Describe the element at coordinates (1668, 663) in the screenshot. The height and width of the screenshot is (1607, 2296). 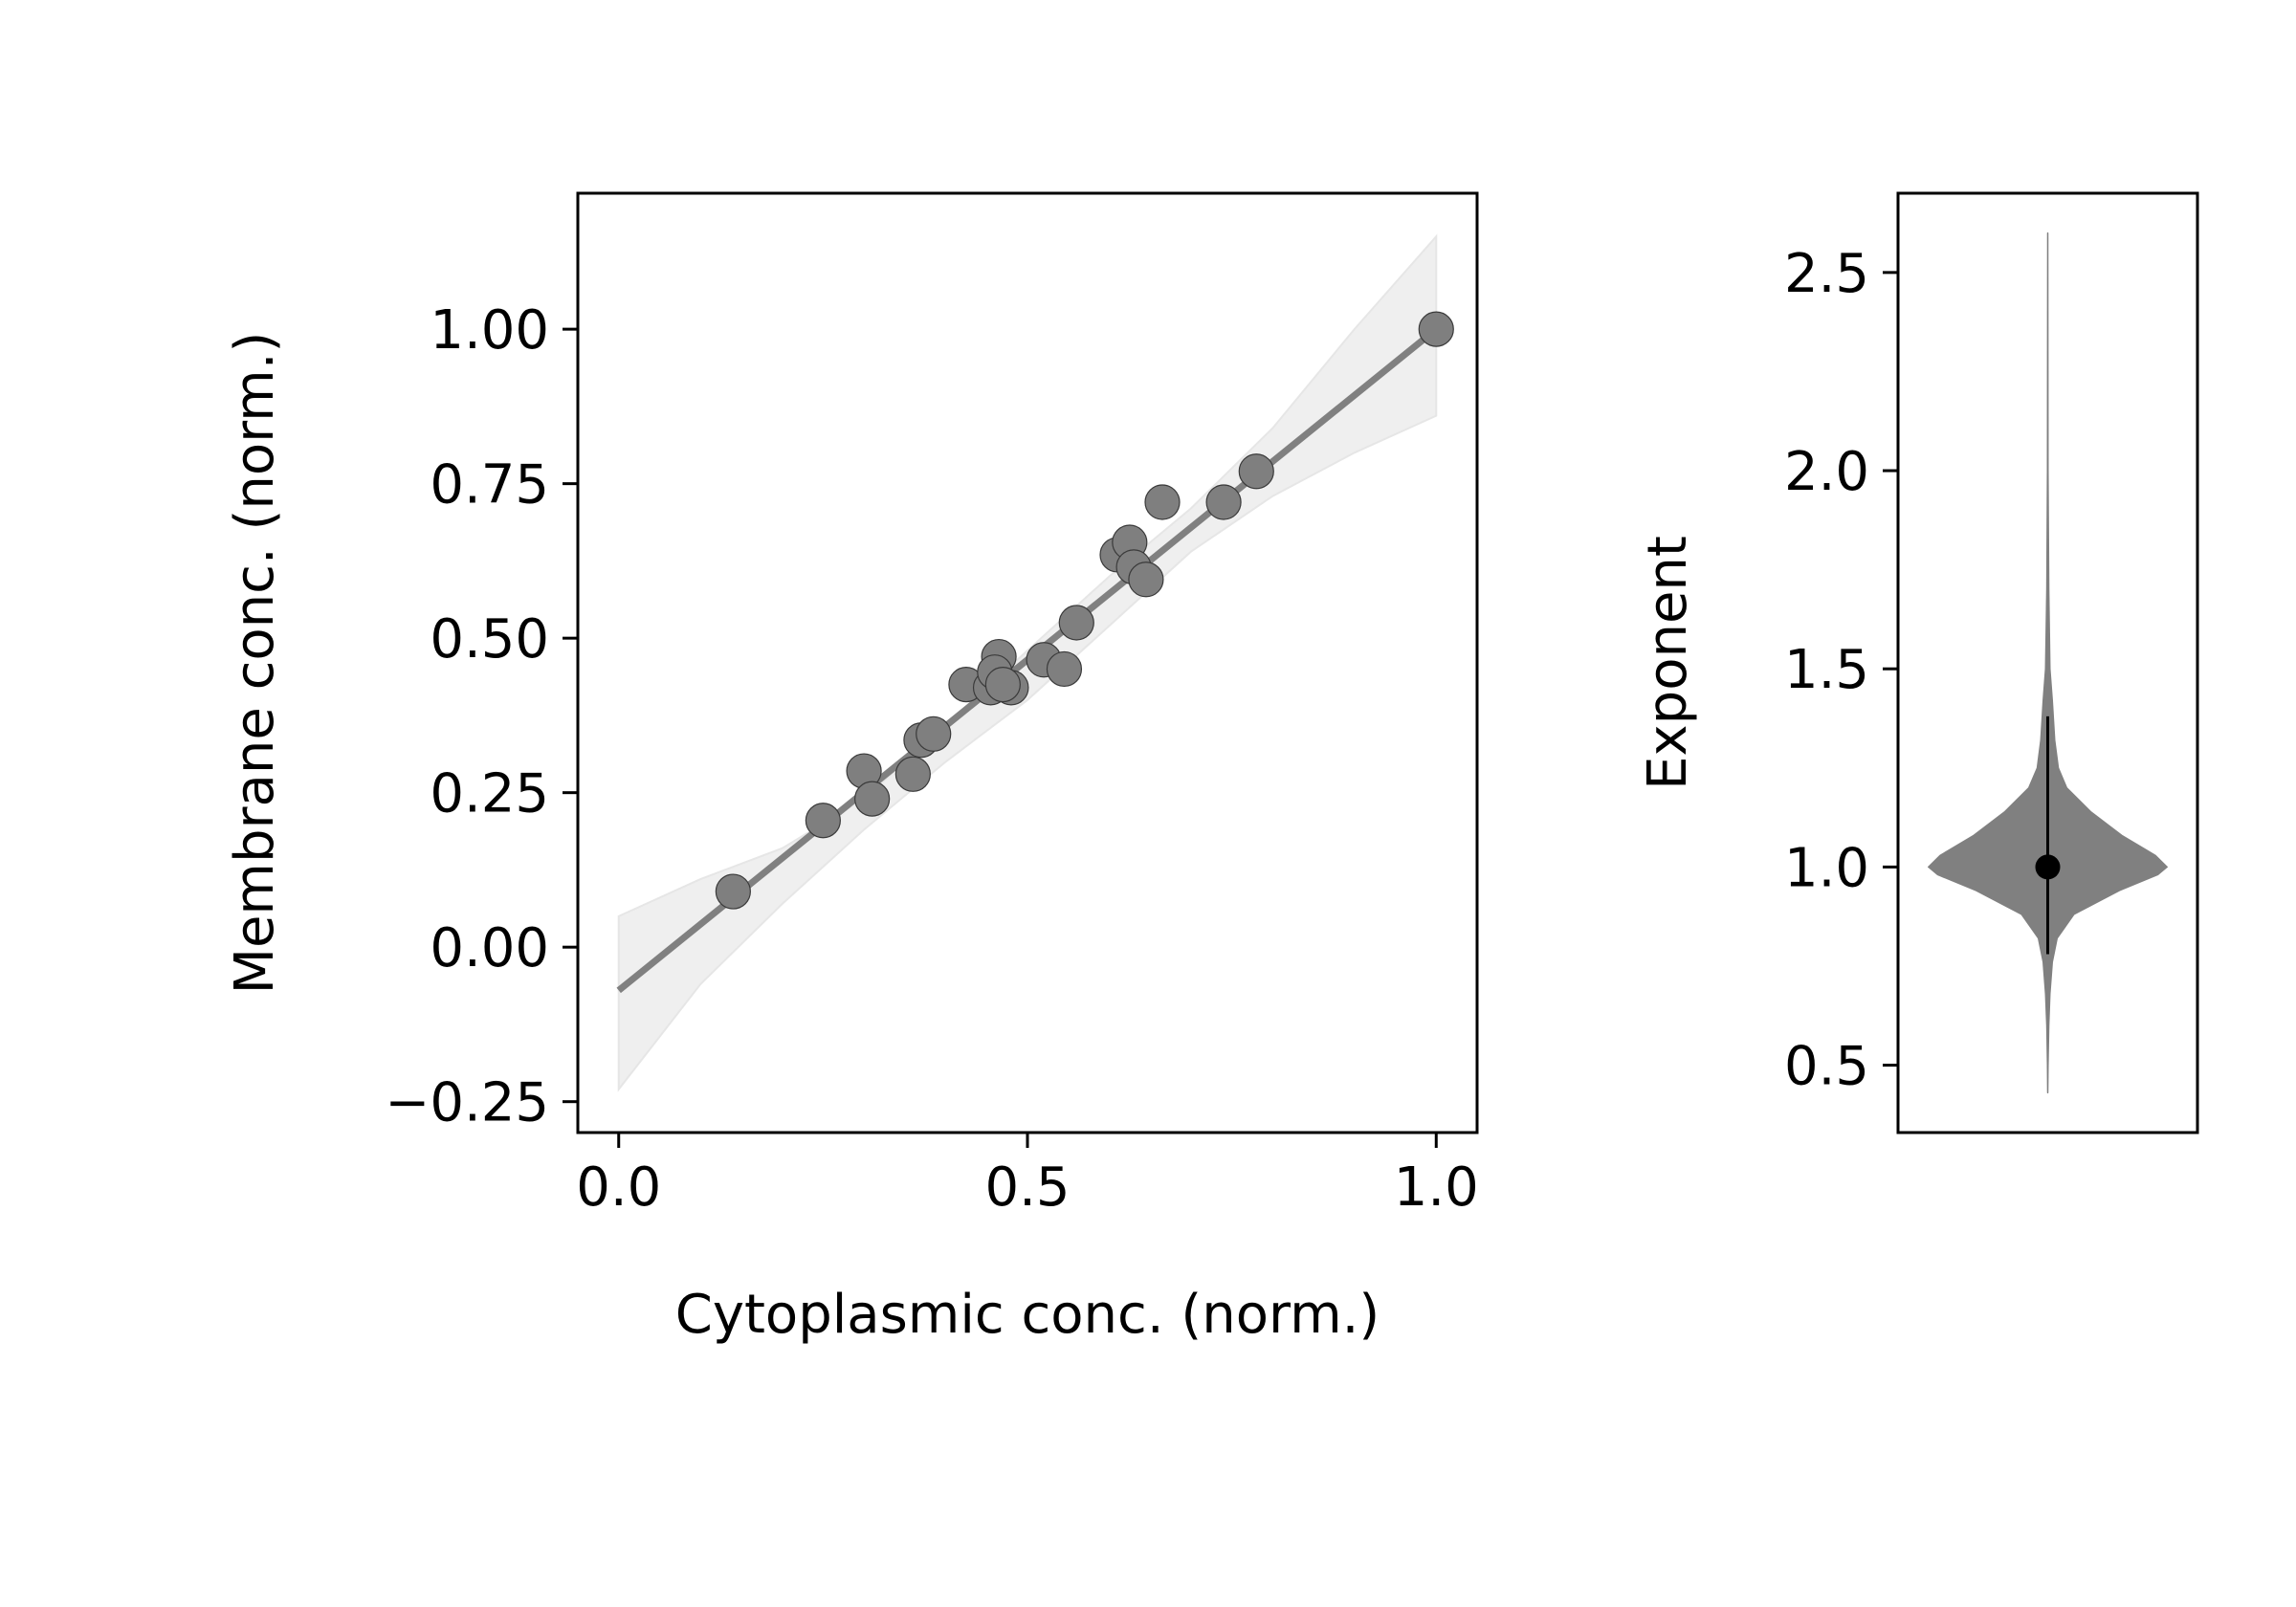
I see `violin-y-axis-label: Exponent` at that location.